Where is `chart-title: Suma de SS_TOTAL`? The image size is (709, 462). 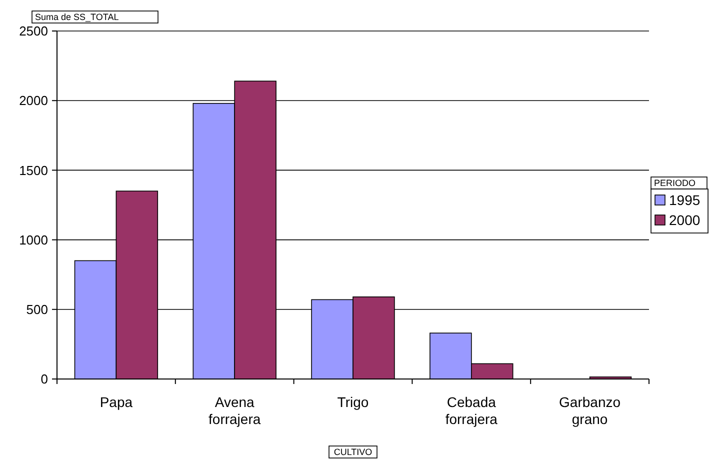
chart-title: Suma de SS_TOTAL is located at coordinates (77, 17).